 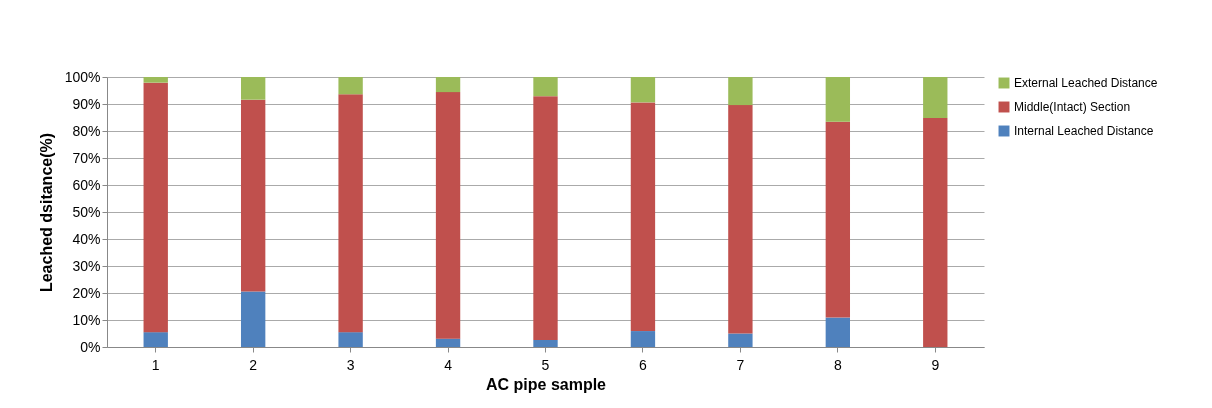 What do you see at coordinates (86, 157) in the screenshot?
I see `y-tick-label: 70%` at bounding box center [86, 157].